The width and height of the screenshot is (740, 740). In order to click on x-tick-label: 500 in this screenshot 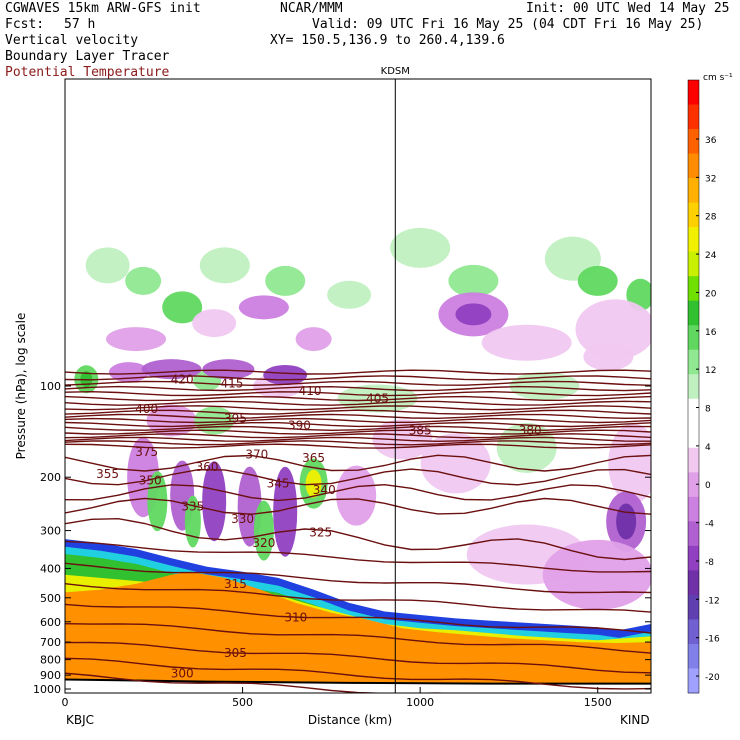, I will do `click(242, 702)`.